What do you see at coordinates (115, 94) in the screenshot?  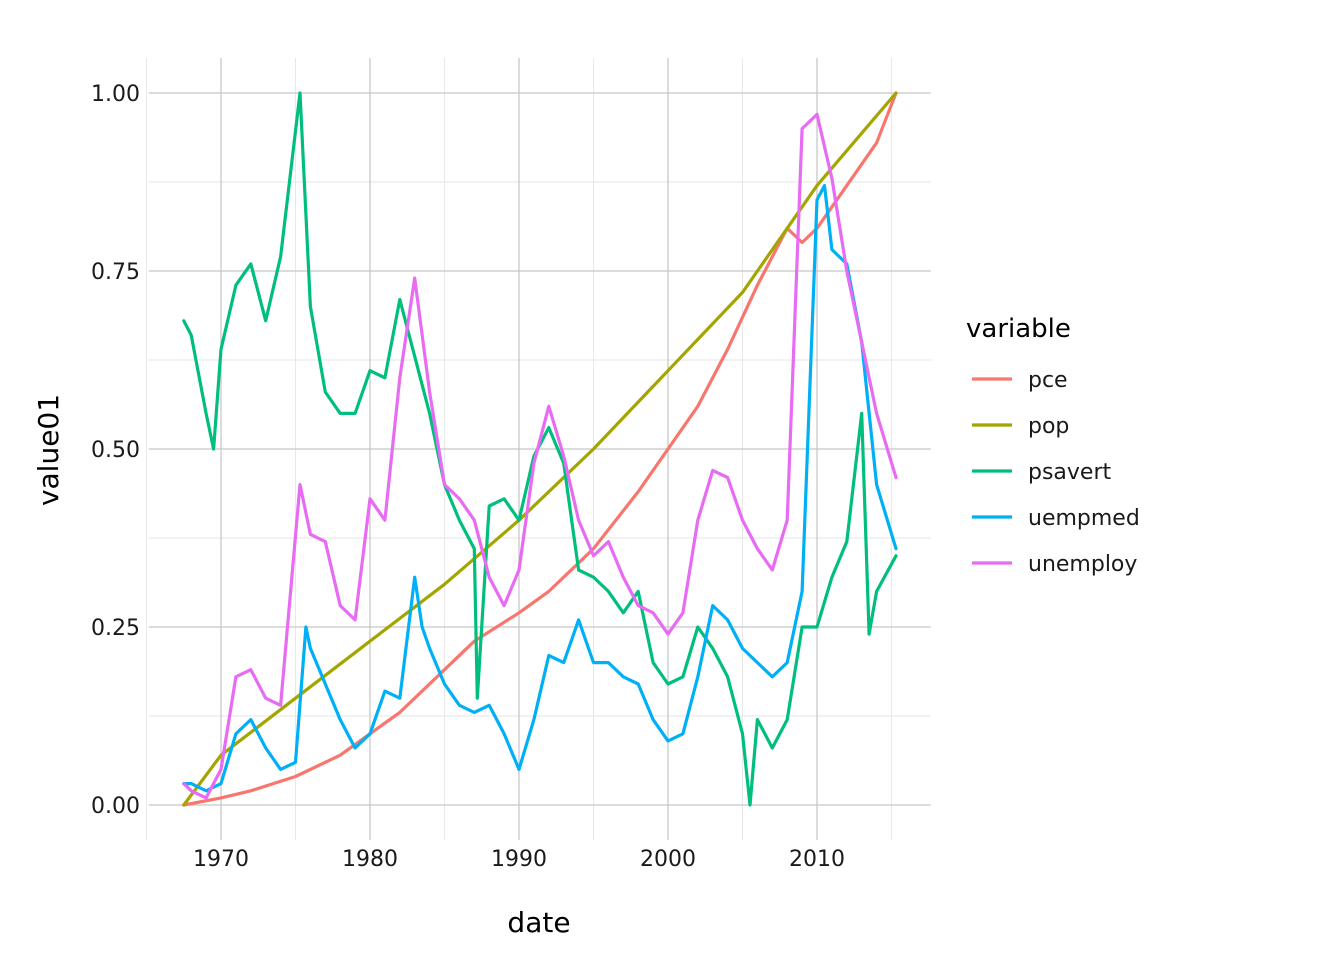 I see `y-tick-label: 1.00` at bounding box center [115, 94].